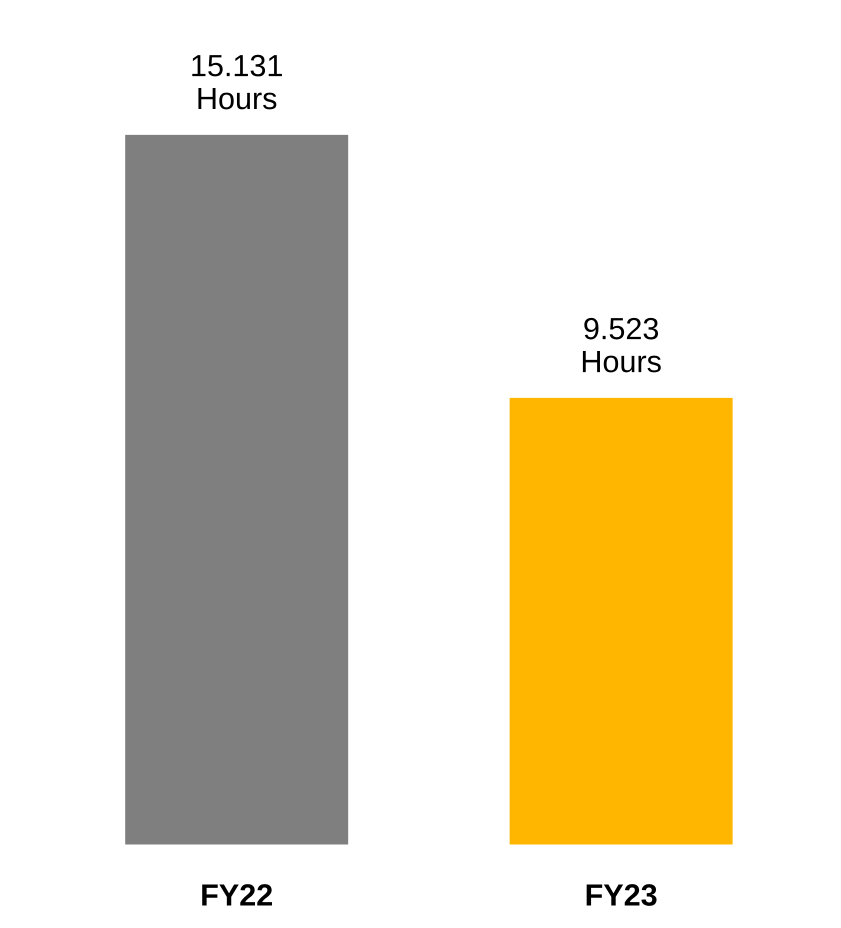 Image resolution: width=841 pixels, height=928 pixels. What do you see at coordinates (621, 895) in the screenshot?
I see `x-tick-label: FY23` at bounding box center [621, 895].